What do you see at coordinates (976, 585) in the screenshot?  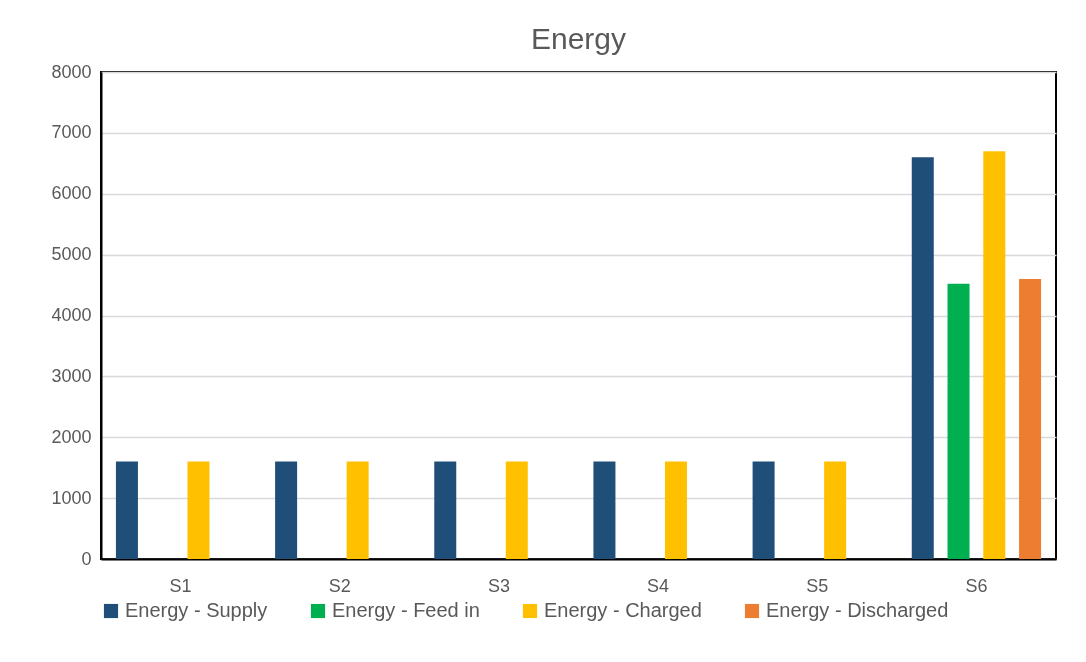 I see `x-tick-label: S6` at bounding box center [976, 585].